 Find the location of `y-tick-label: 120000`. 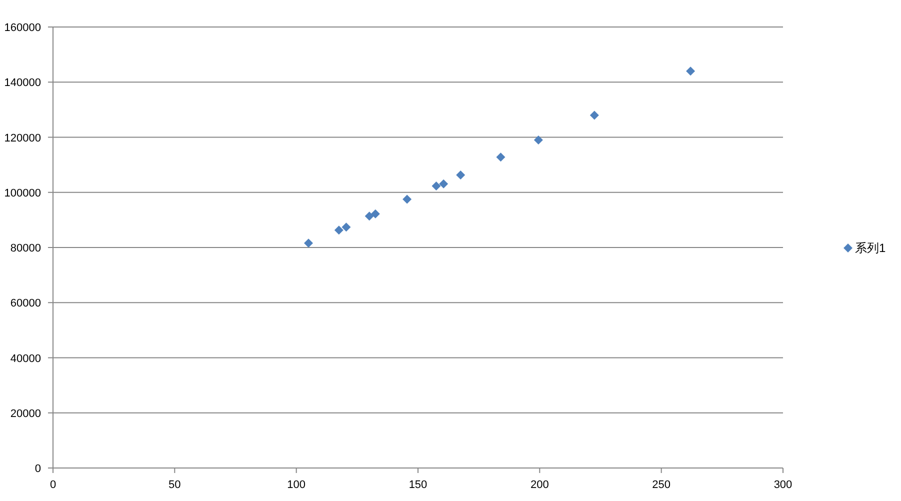

y-tick-label: 120000 is located at coordinates (22, 138).